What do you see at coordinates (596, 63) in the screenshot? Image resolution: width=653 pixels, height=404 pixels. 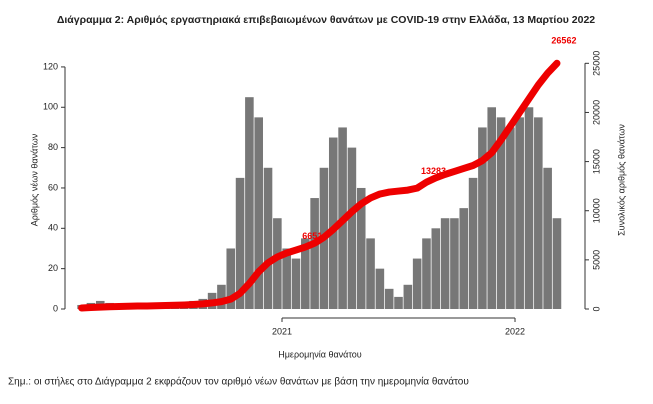 I see `y2-tick-label: 25000` at bounding box center [596, 63].